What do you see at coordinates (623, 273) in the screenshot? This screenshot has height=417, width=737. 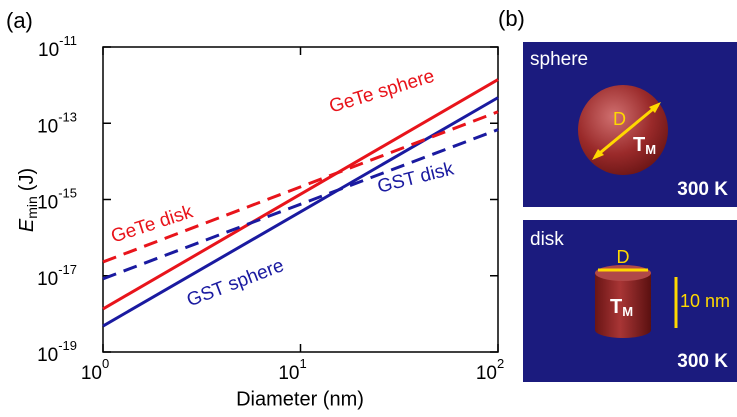 I see `disk-top` at bounding box center [623, 273].